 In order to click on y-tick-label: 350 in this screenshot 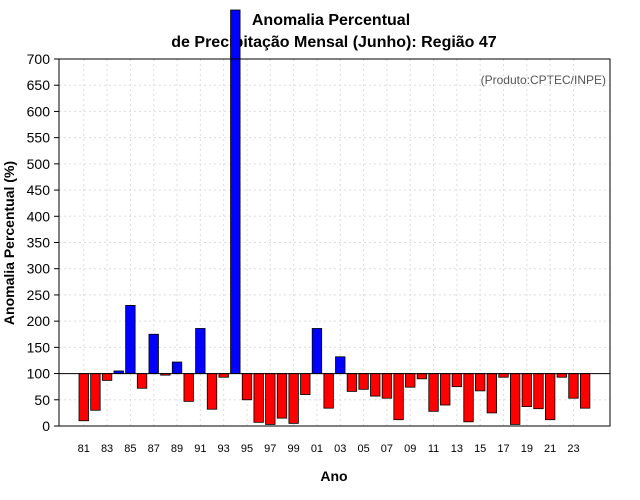, I will do `click(39, 243)`.